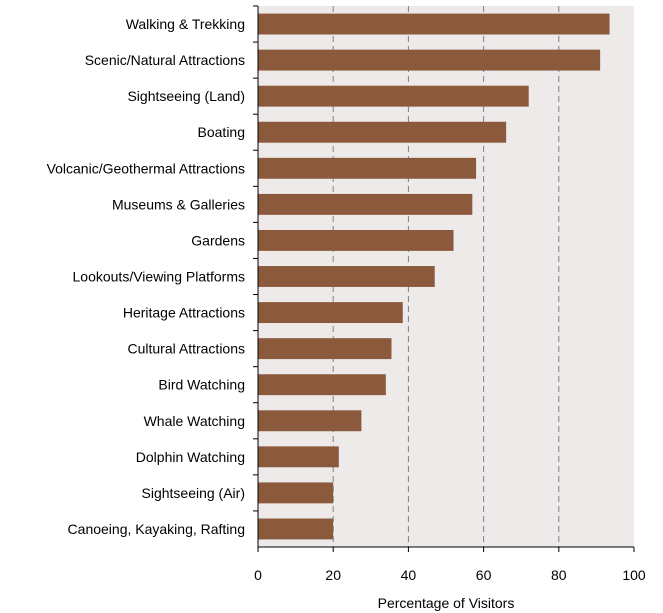  I want to click on category-label-6: Gardens, so click(218, 240).